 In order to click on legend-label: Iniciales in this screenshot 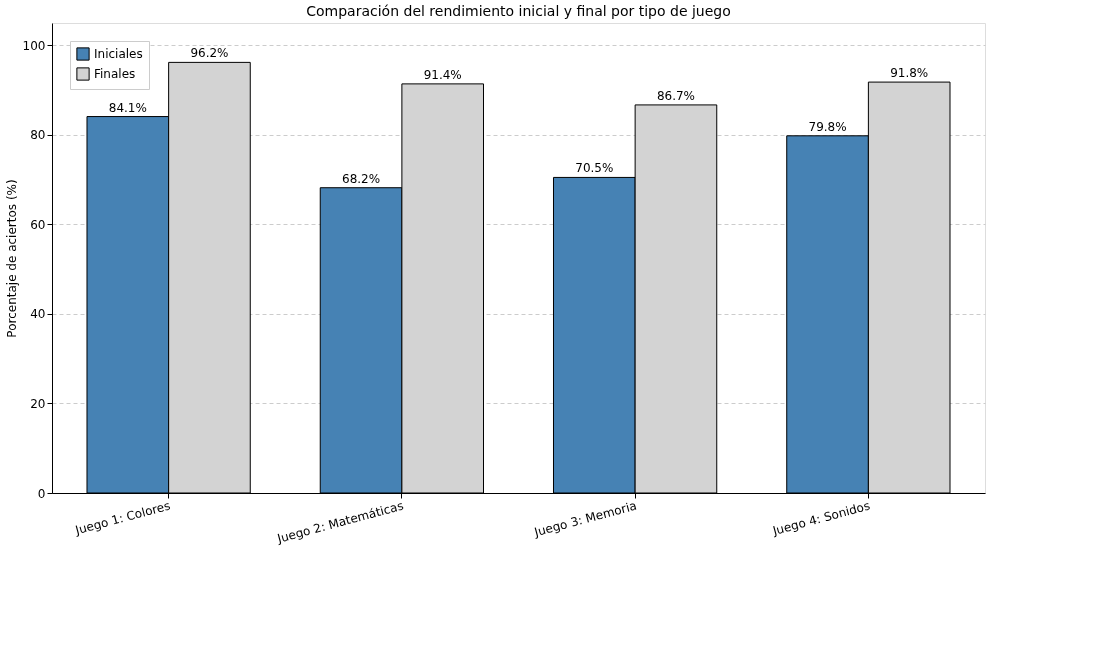, I will do `click(118, 54)`.